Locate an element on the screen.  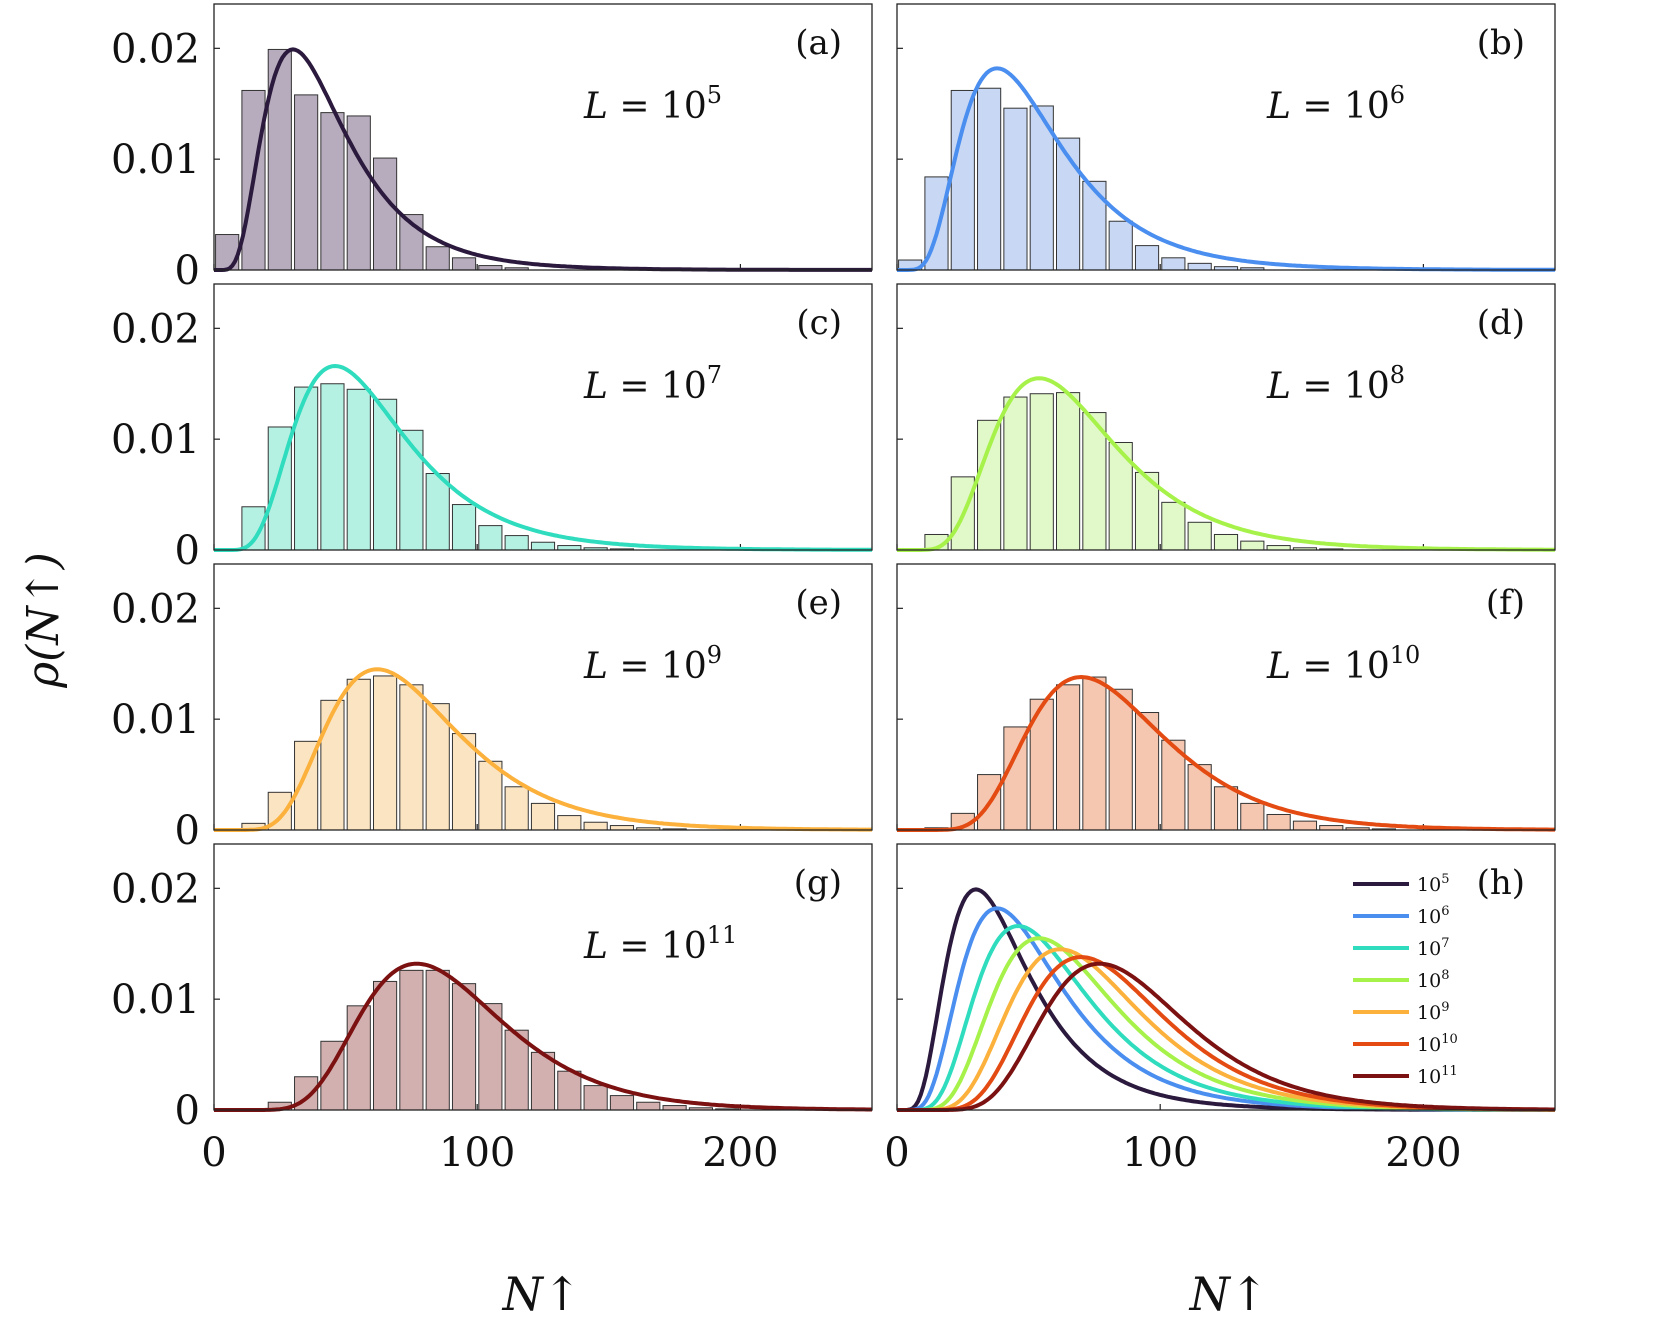
panel-tag: (d) is located at coordinates (1501, 323).